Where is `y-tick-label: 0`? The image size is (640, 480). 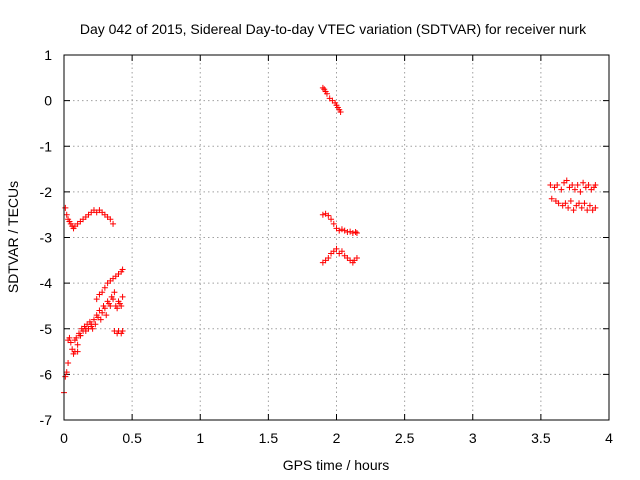 y-tick-label: 0 is located at coordinates (48, 101).